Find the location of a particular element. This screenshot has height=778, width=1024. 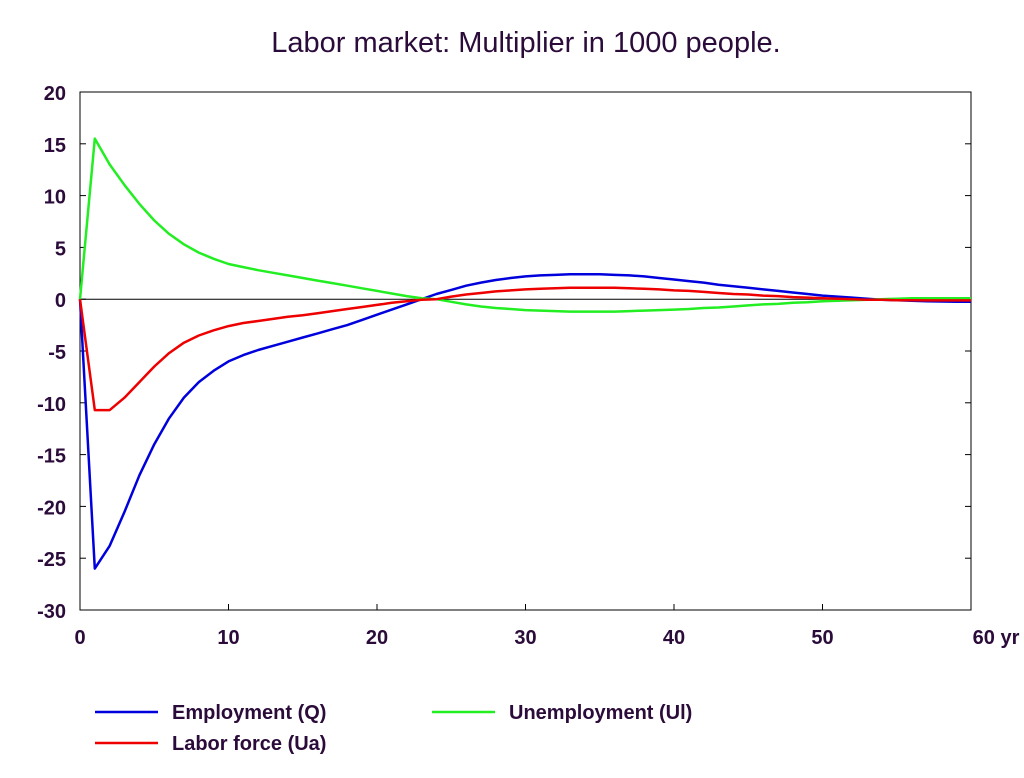

x-tick-label: 40 is located at coordinates (674, 638).